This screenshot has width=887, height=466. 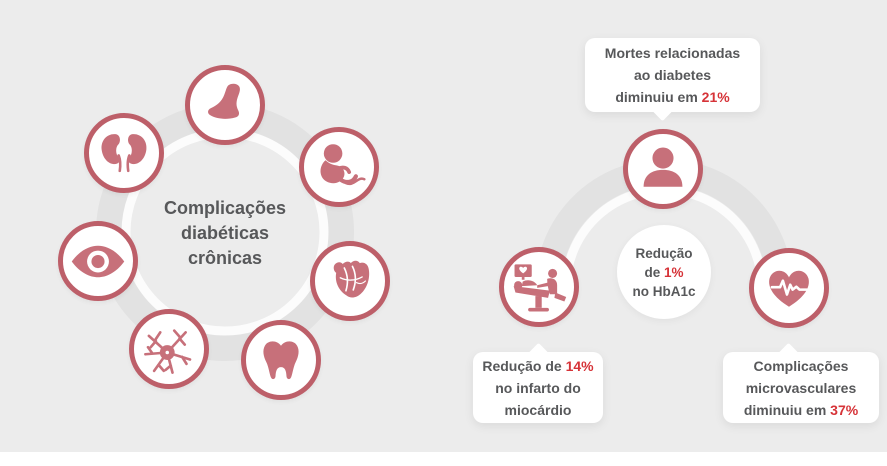 I want to click on anatomical-heart-circle, so click(x=350, y=281).